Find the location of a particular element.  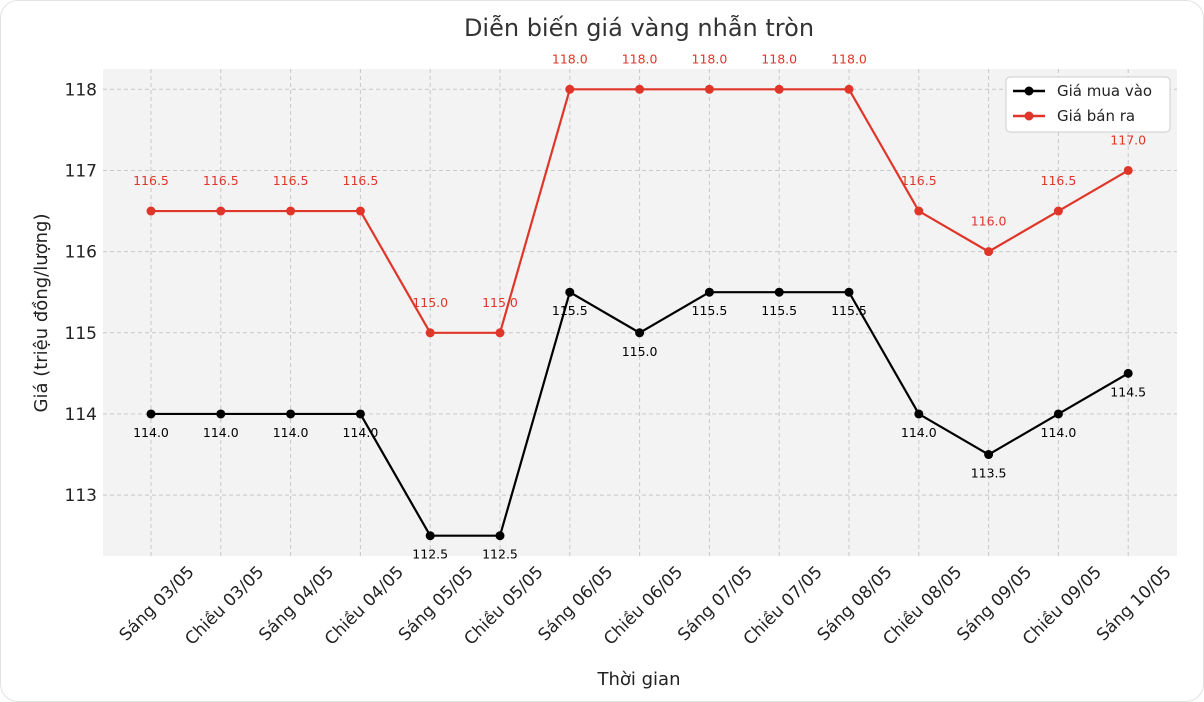

legend-label-buy: Giá mua vào is located at coordinates (1104, 91).